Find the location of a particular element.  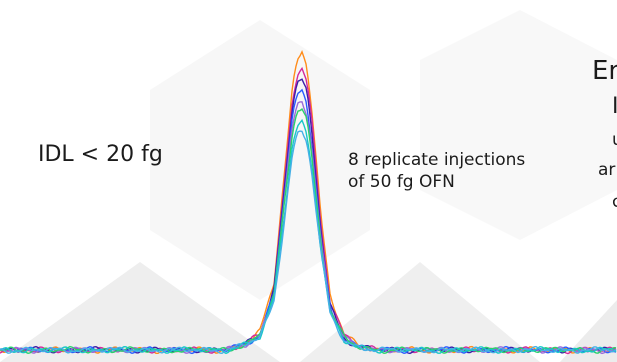

cropped-text-2: I is located at coordinates (614, 106).